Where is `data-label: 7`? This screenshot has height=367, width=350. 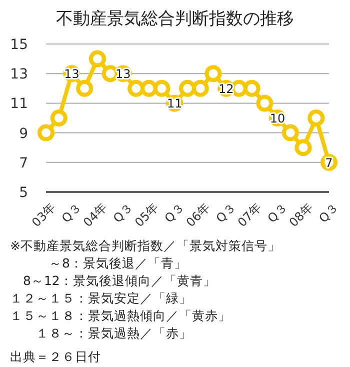 data-label: 7 is located at coordinates (329, 163).